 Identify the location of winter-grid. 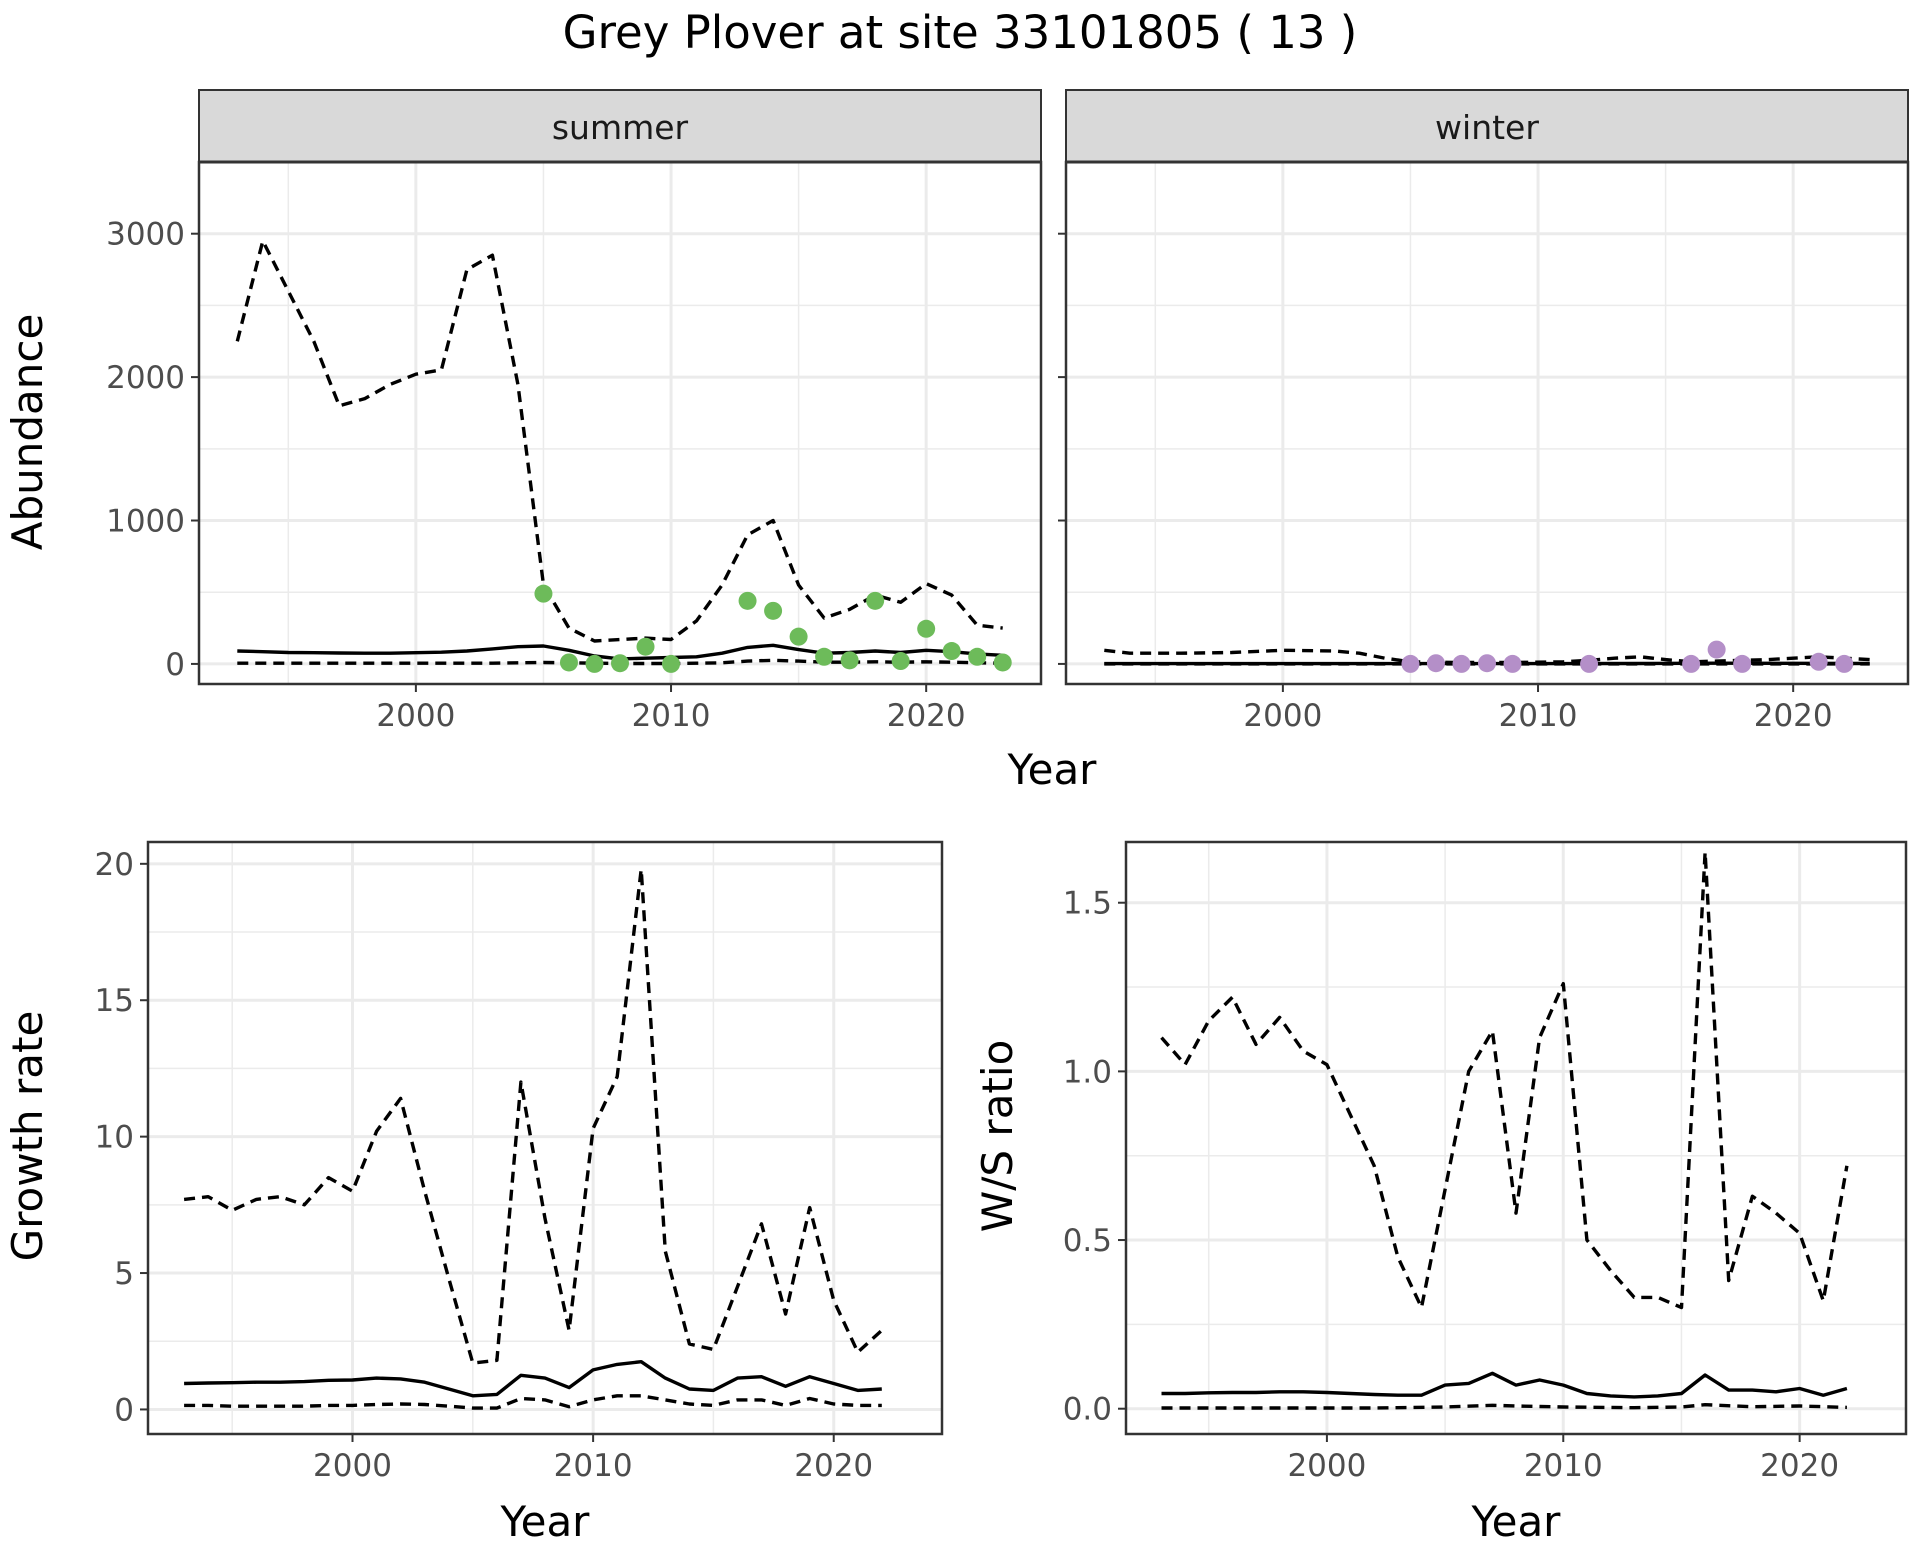
(1487, 423).